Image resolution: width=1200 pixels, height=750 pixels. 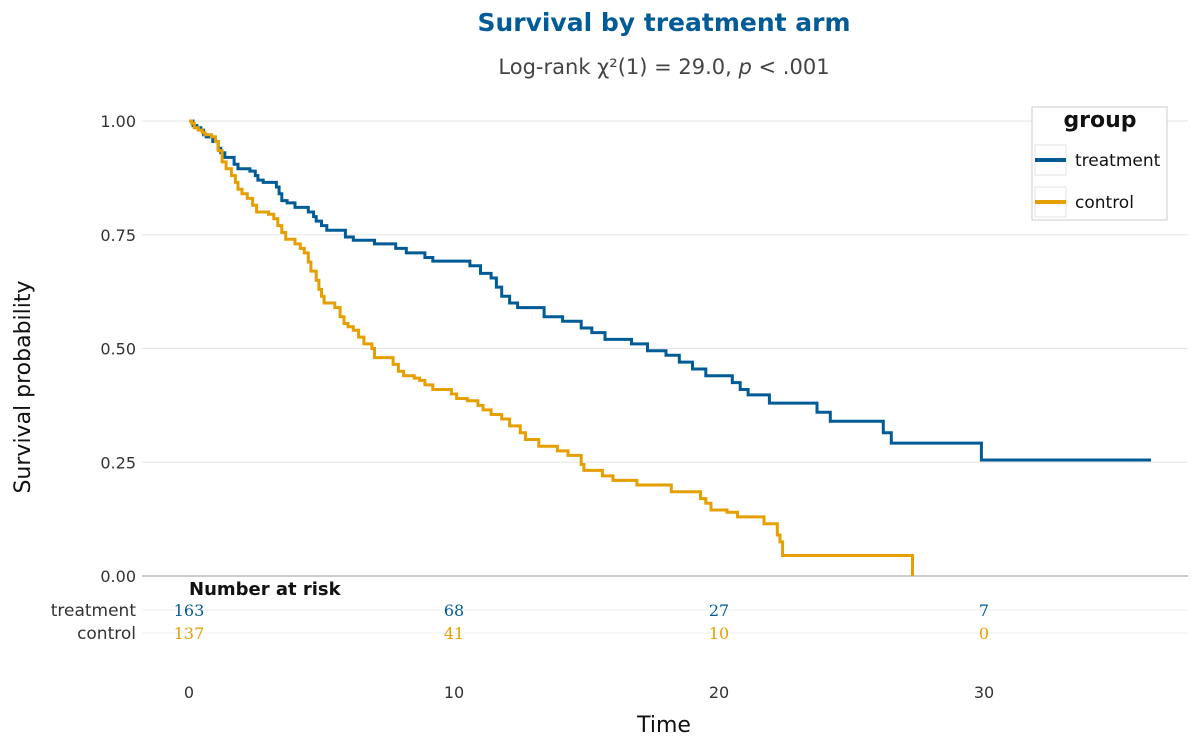 What do you see at coordinates (454, 610) in the screenshot?
I see `risk-count-treatment: 68` at bounding box center [454, 610].